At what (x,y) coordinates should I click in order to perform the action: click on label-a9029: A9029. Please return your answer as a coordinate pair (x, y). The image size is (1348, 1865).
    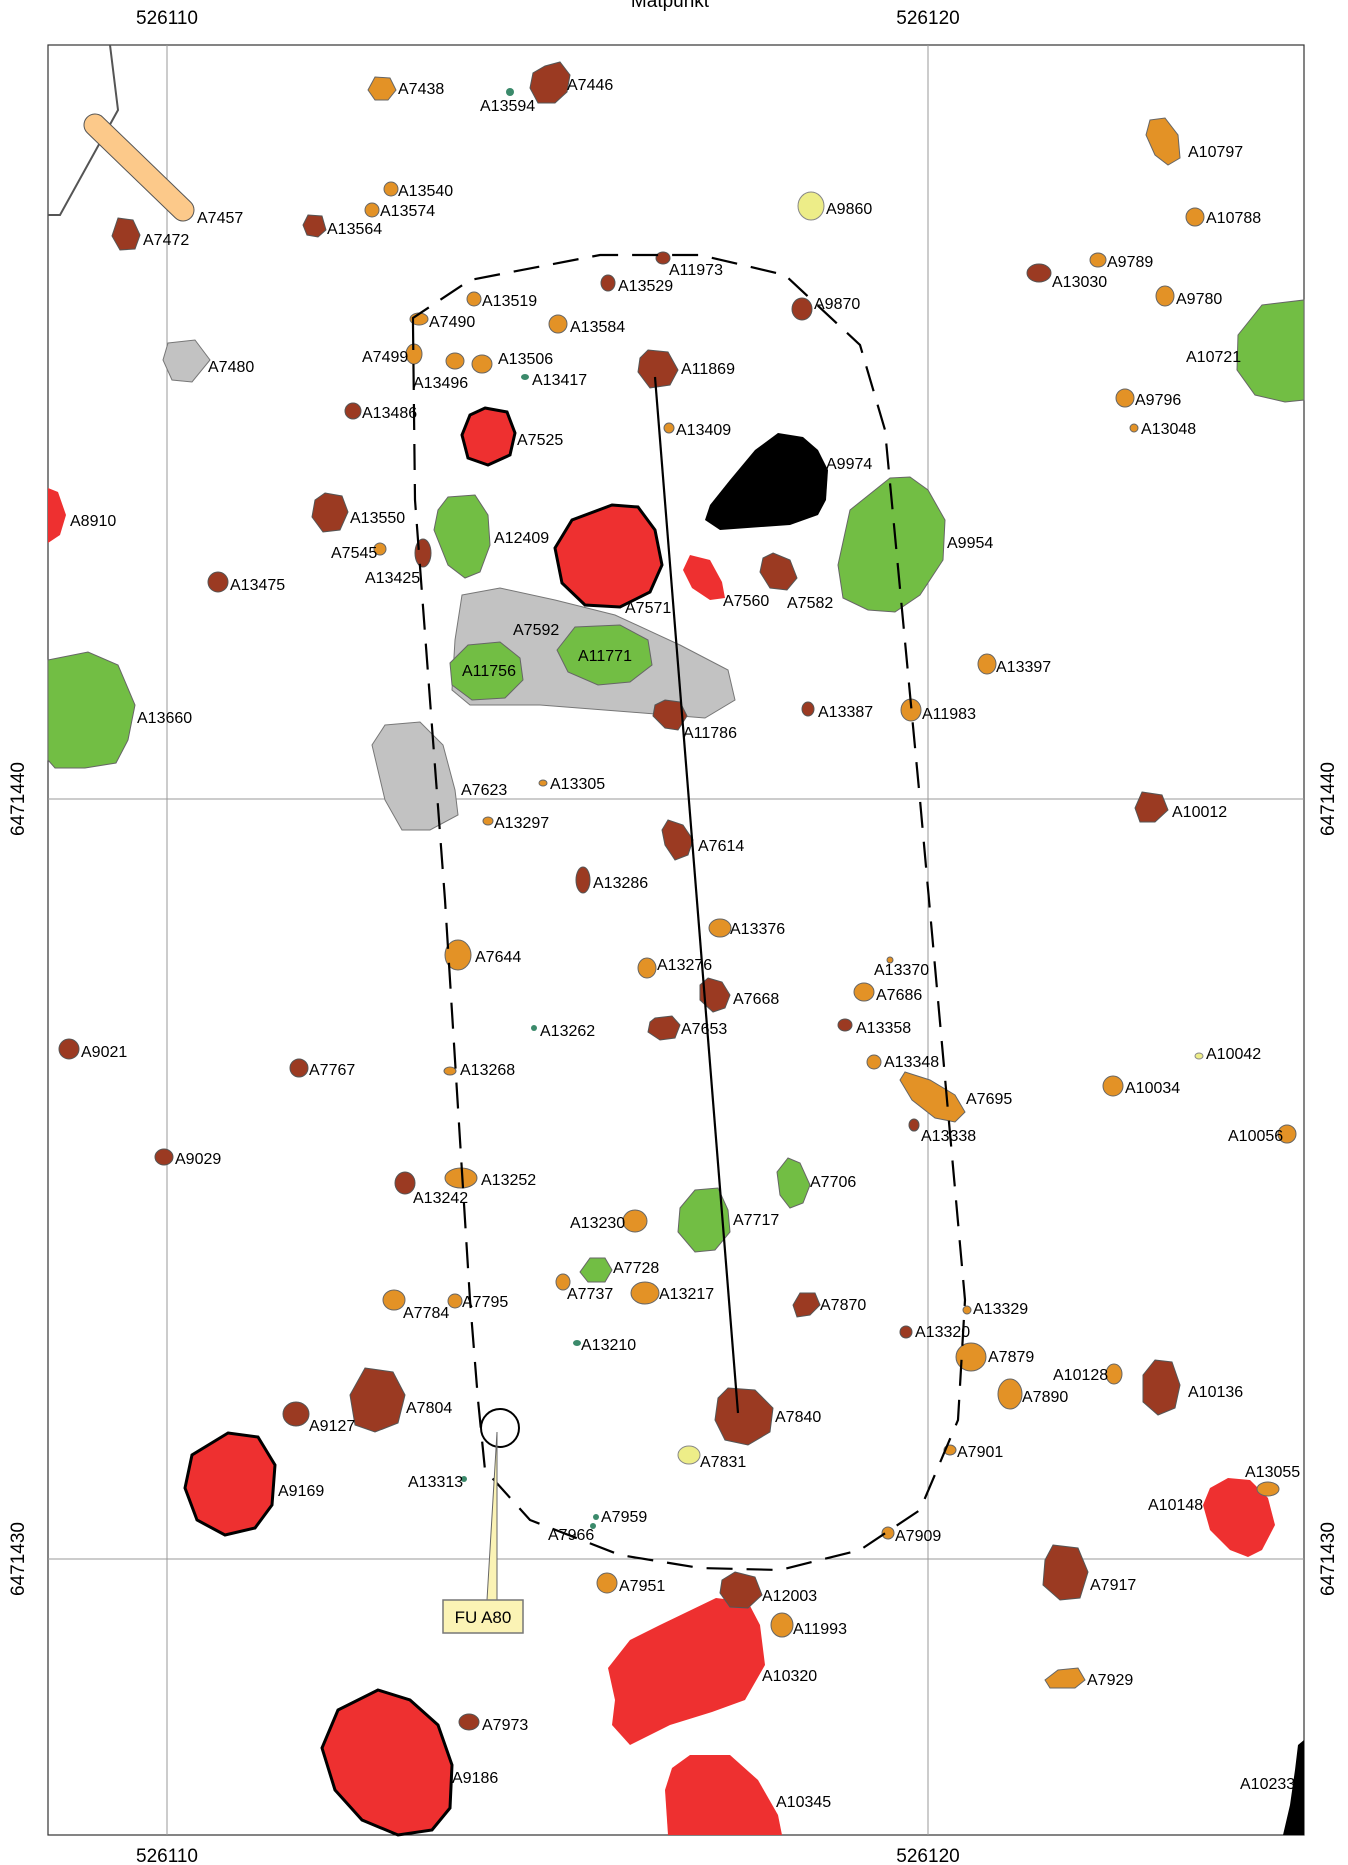
    Looking at the image, I should click on (198, 1159).